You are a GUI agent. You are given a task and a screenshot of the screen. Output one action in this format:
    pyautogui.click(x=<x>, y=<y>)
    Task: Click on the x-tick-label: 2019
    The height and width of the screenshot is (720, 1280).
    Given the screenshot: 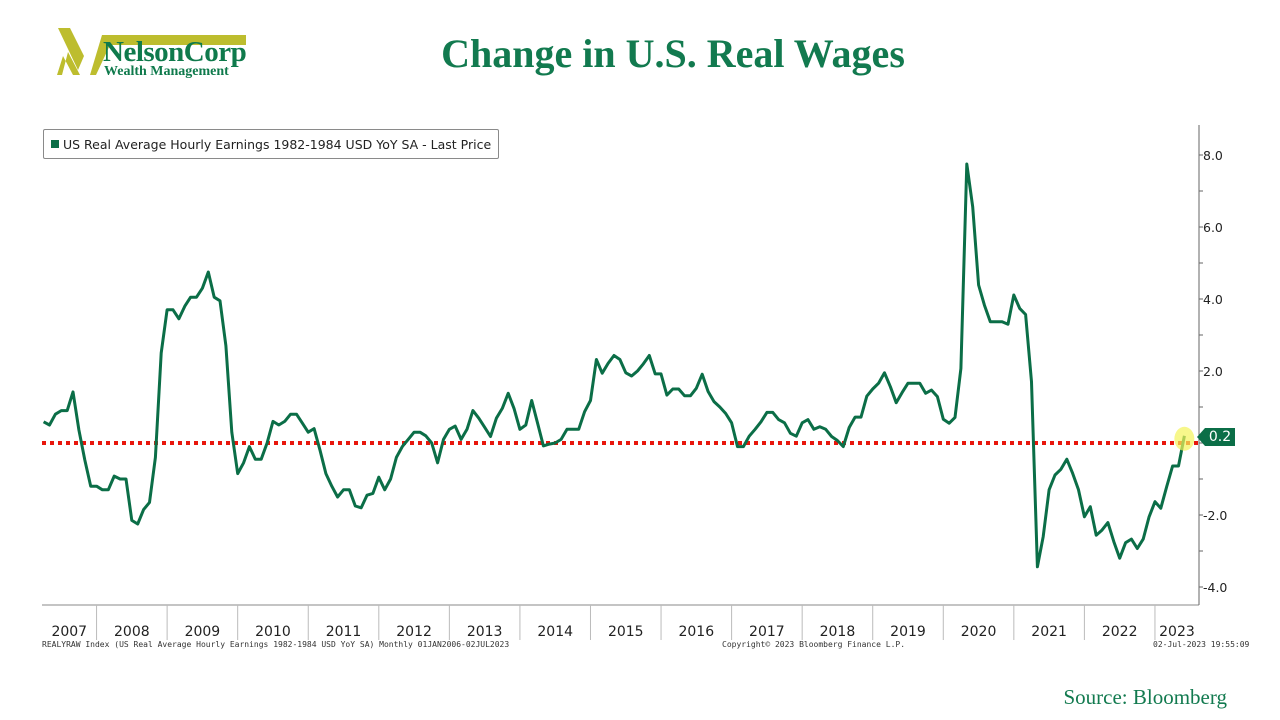 What is the action you would take?
    pyautogui.click(x=908, y=632)
    